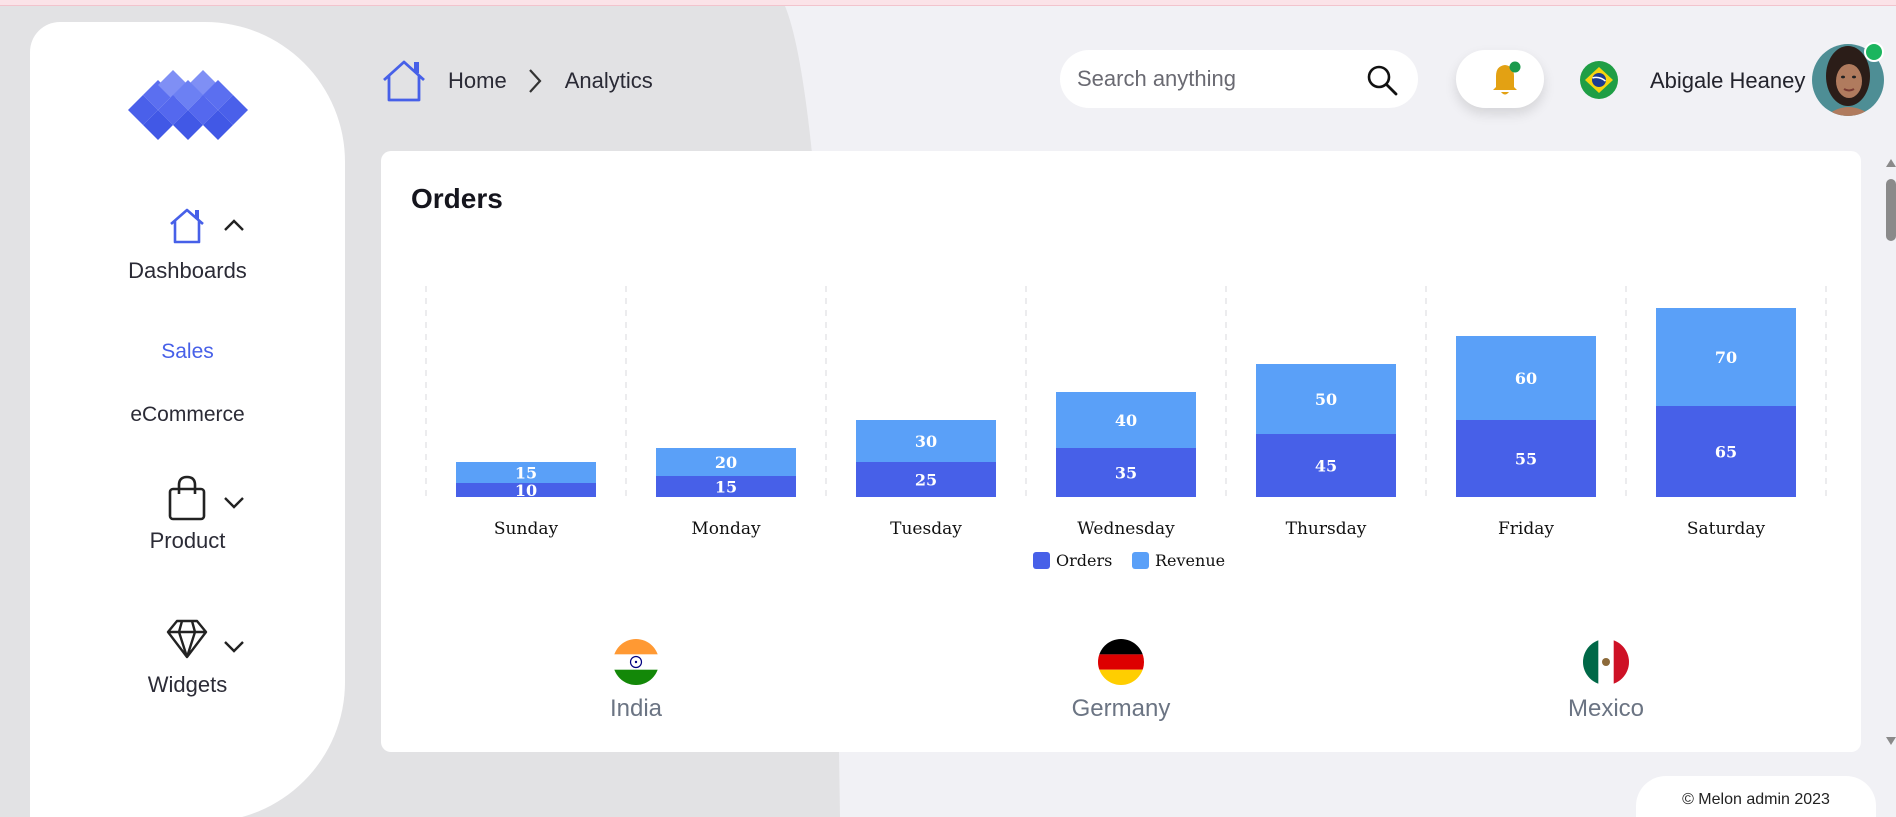 This screenshot has width=1896, height=817. I want to click on chevron-up-icon, so click(234, 225).